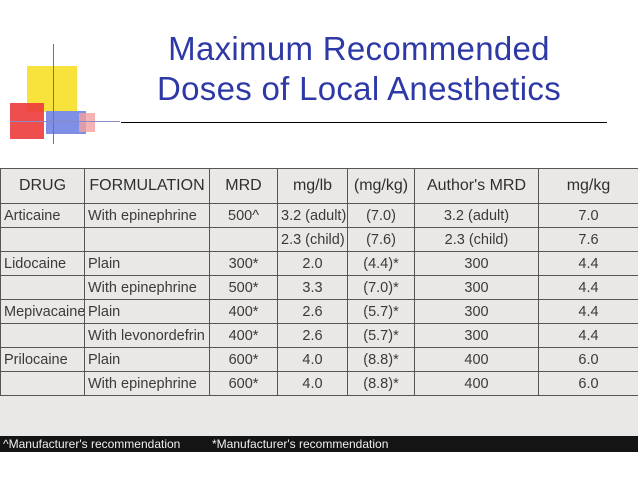 Image resolution: width=638 pixels, height=479 pixels. I want to click on header-drug: DRUG, so click(42, 186).